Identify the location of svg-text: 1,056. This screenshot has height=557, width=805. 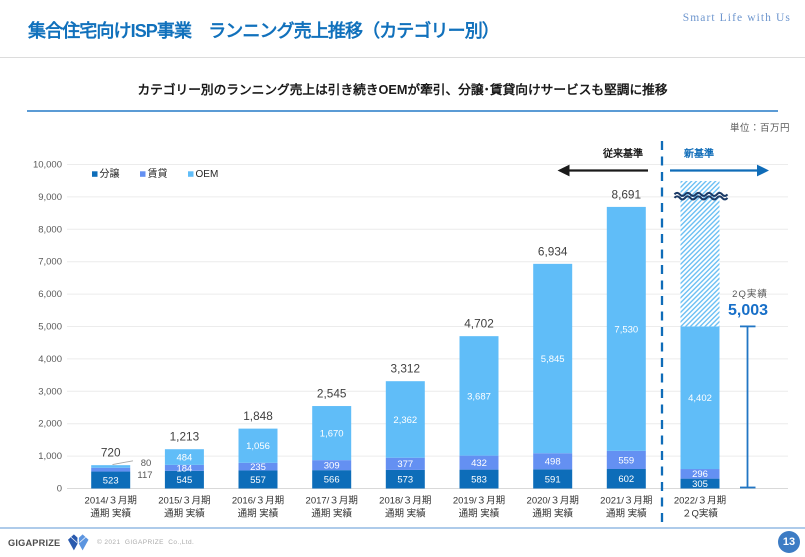
(258, 446).